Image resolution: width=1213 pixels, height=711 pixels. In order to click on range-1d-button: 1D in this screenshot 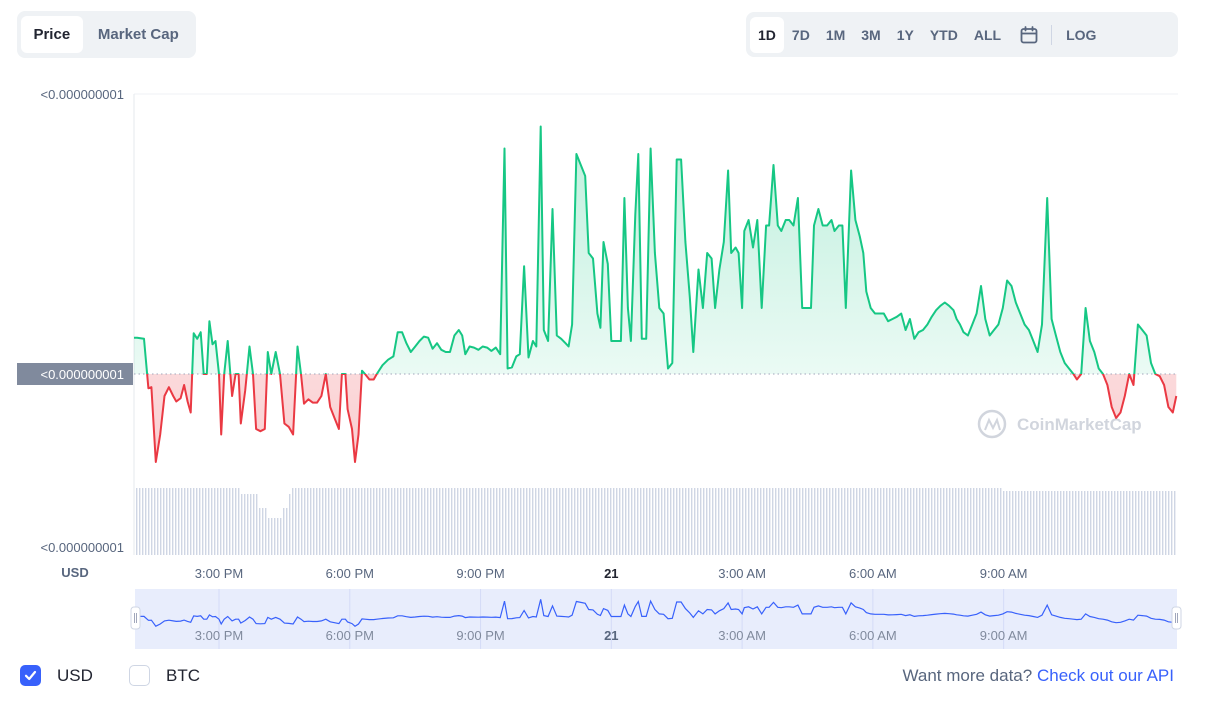, I will do `click(767, 34)`.